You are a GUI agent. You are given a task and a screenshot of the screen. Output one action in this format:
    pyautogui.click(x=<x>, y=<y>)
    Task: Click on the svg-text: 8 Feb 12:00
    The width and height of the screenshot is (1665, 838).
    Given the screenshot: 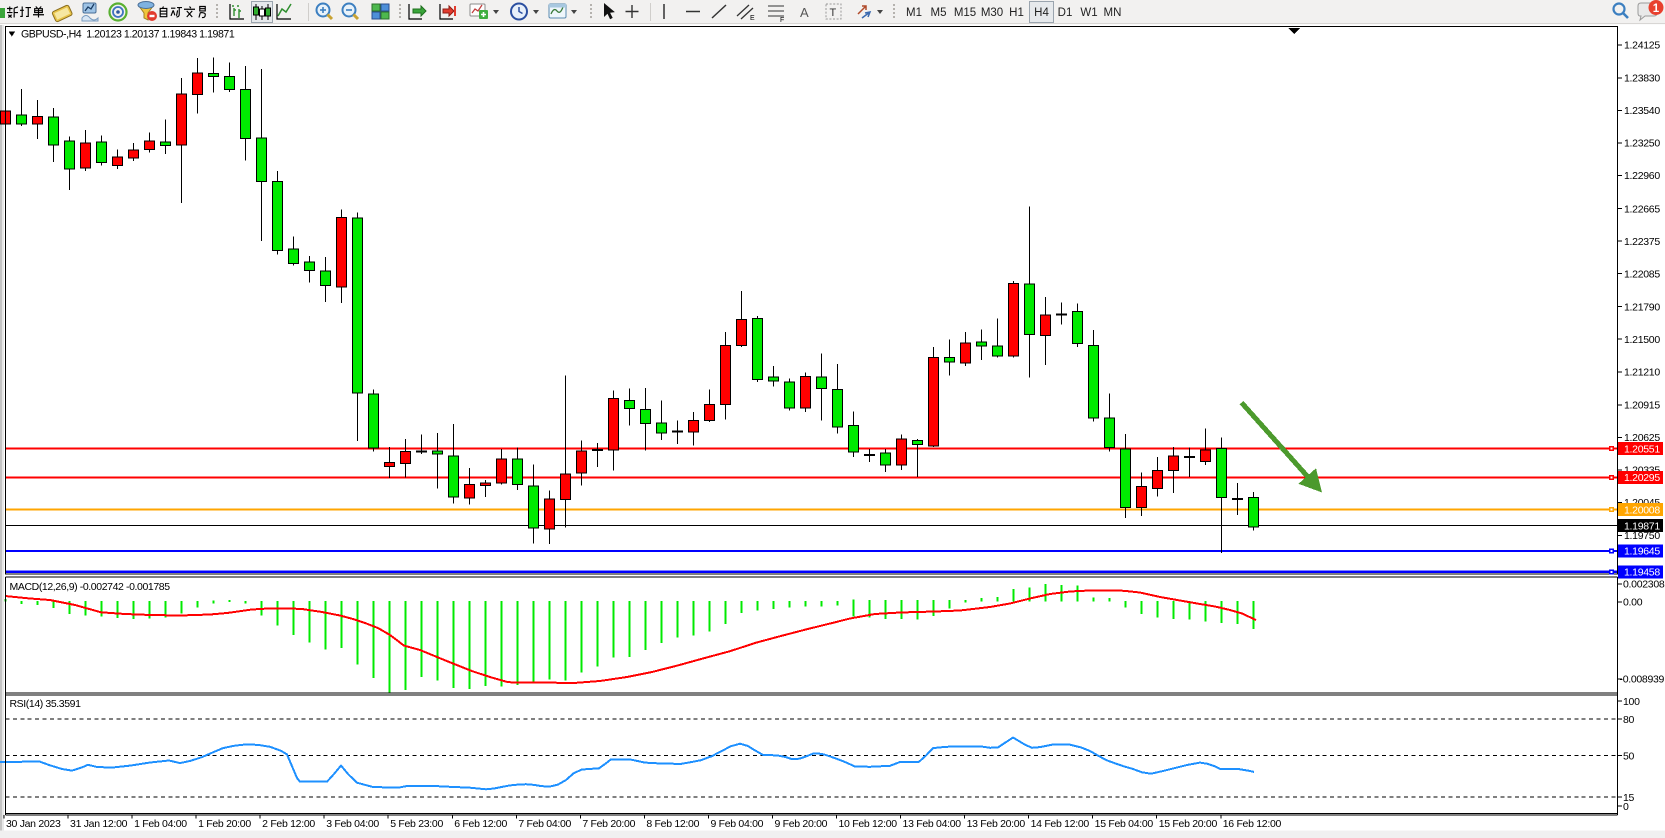 What is the action you would take?
    pyautogui.click(x=672, y=824)
    